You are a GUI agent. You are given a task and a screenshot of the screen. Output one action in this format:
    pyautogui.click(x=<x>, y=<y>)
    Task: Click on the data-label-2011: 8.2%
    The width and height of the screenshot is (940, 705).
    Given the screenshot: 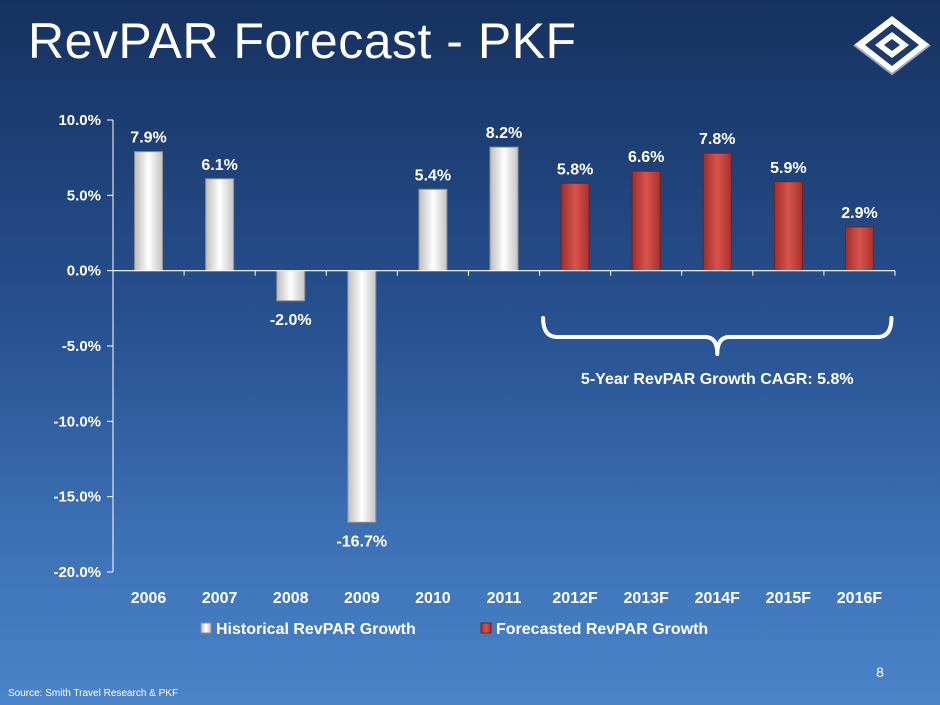 What is the action you would take?
    pyautogui.click(x=504, y=133)
    